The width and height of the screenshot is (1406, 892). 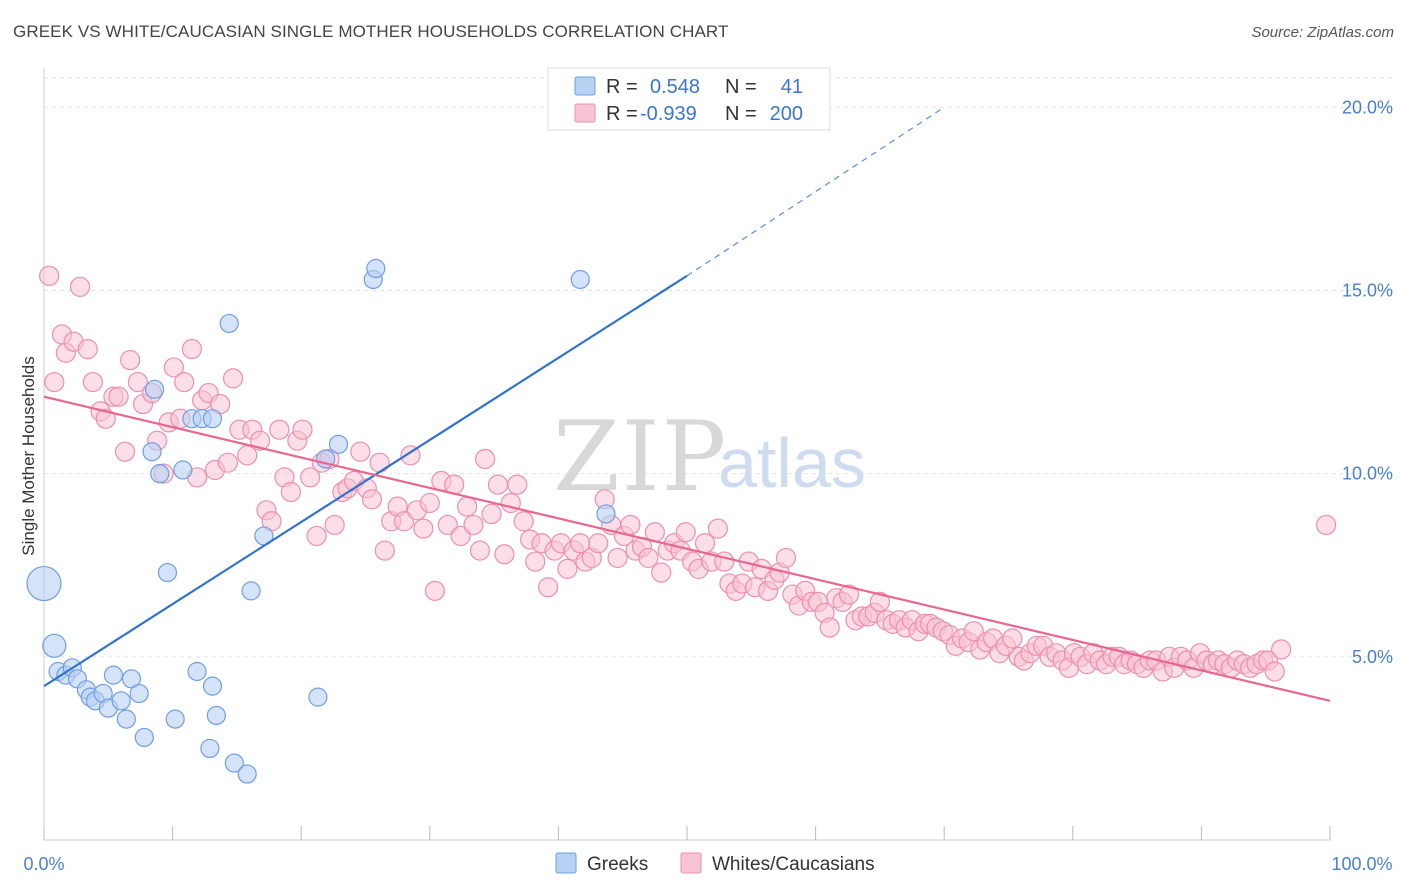 What do you see at coordinates (28, 455) in the screenshot?
I see `y-axis-label: Single Mother Households` at bounding box center [28, 455].